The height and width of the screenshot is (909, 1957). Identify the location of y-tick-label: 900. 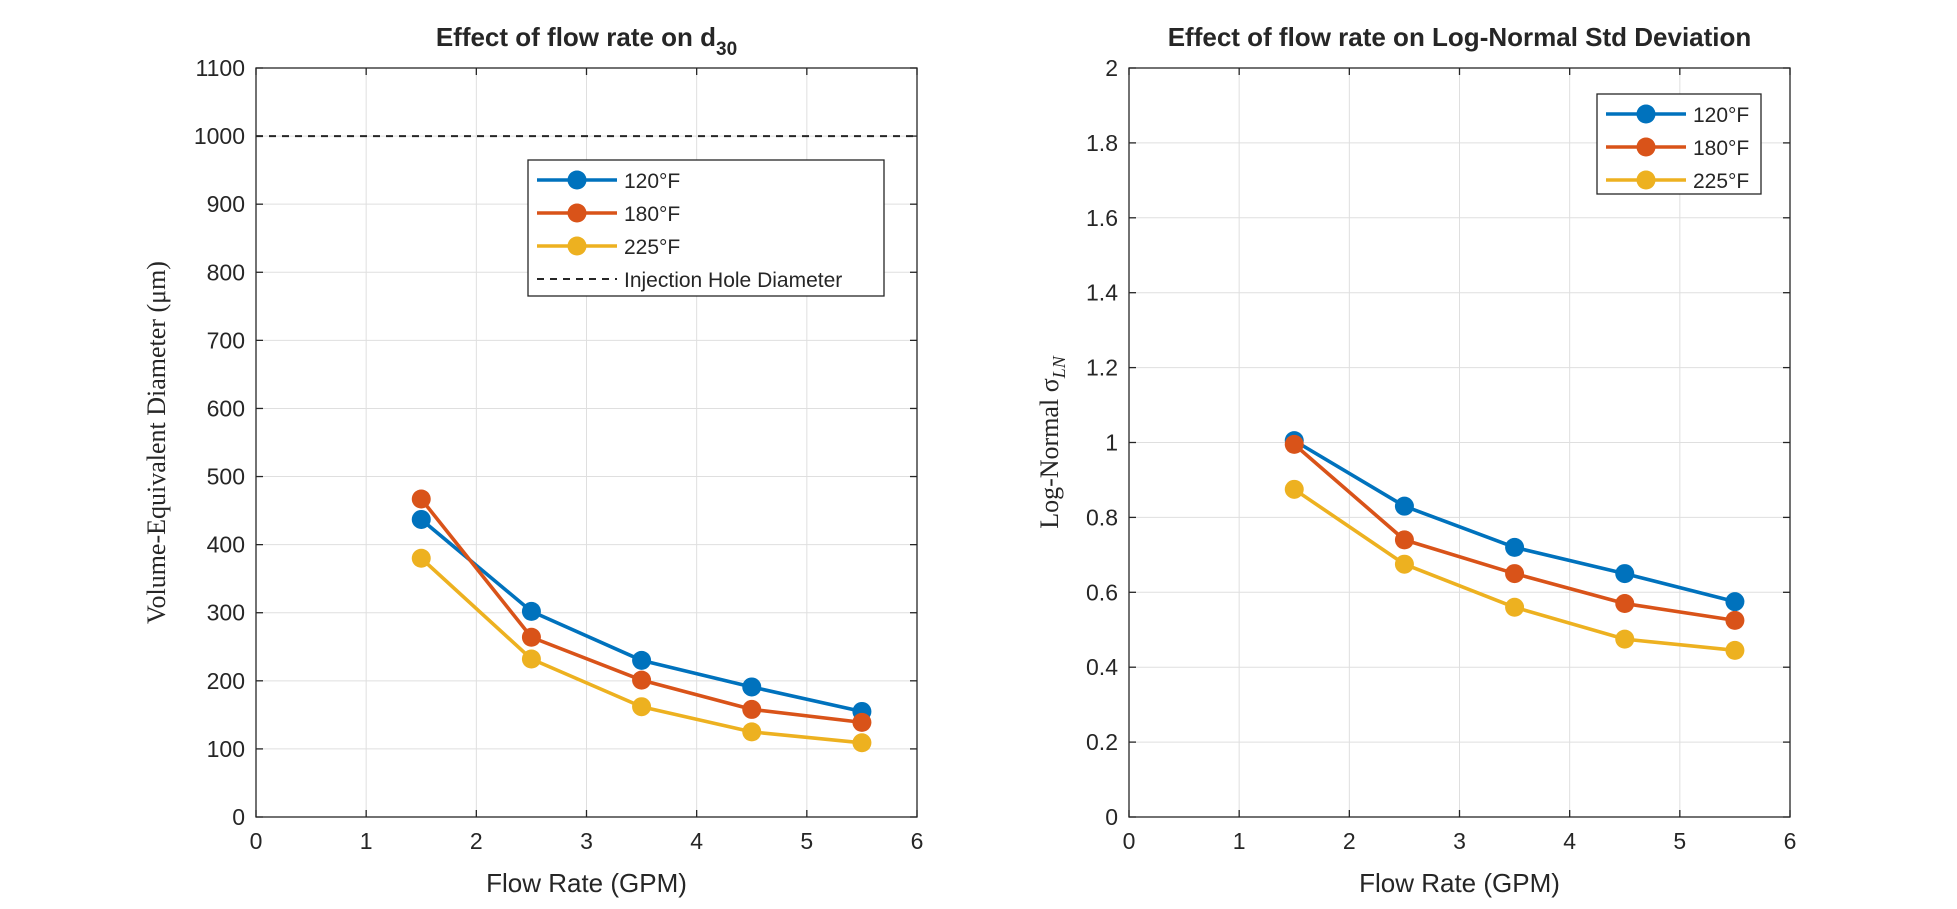
(226, 204).